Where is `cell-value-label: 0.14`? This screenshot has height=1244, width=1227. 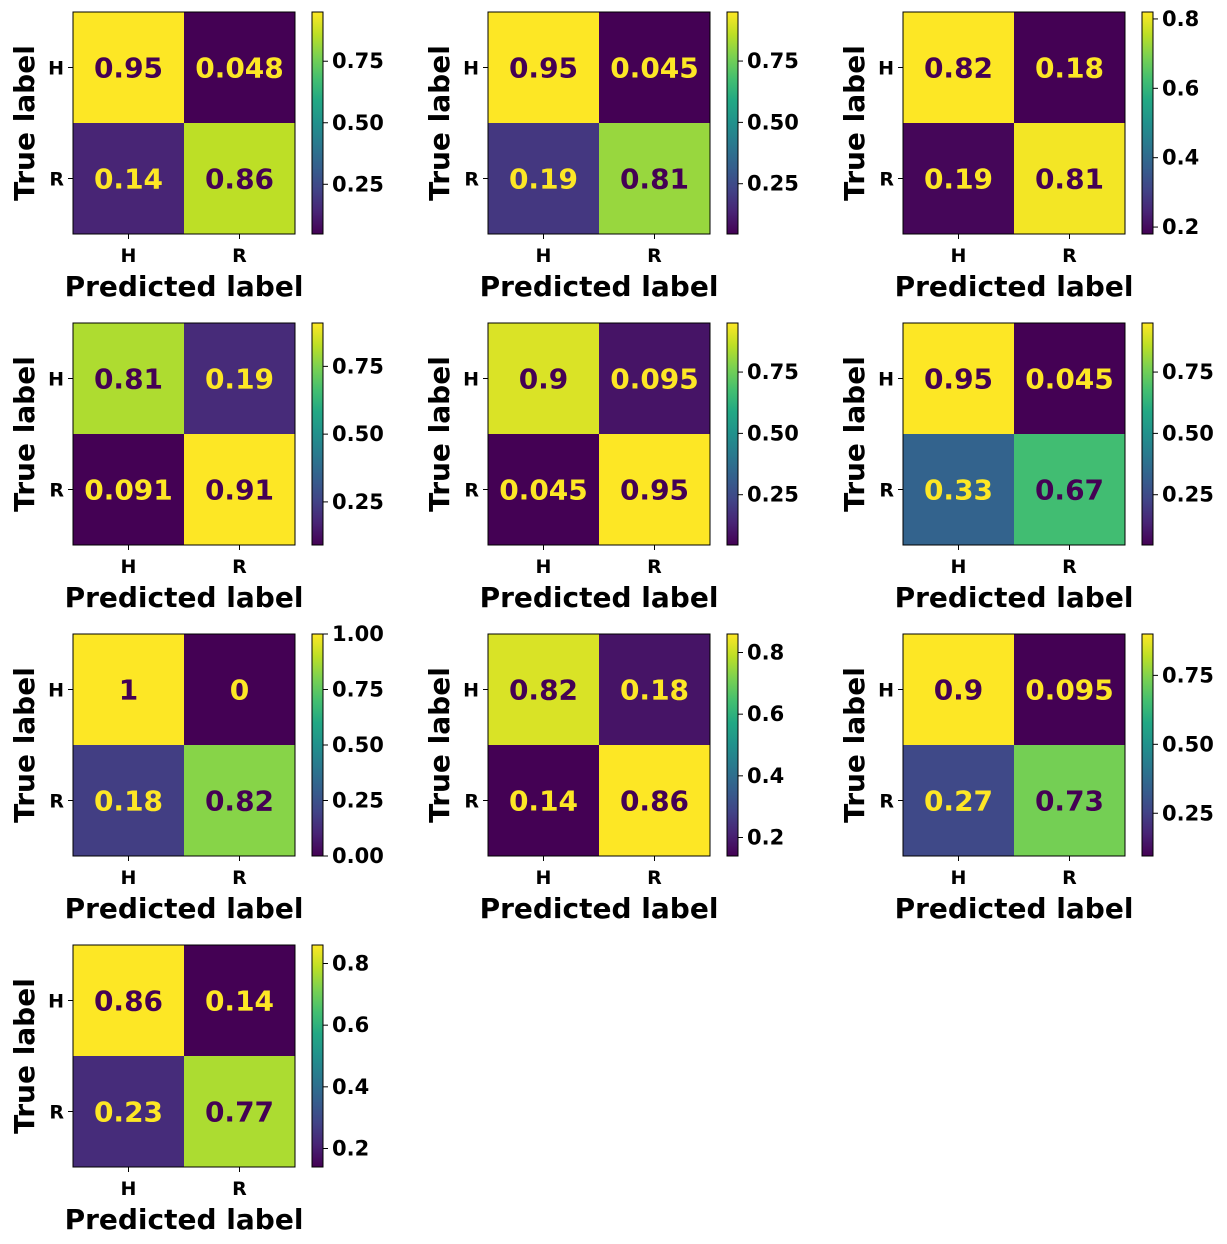 cell-value-label: 0.14 is located at coordinates (239, 1001).